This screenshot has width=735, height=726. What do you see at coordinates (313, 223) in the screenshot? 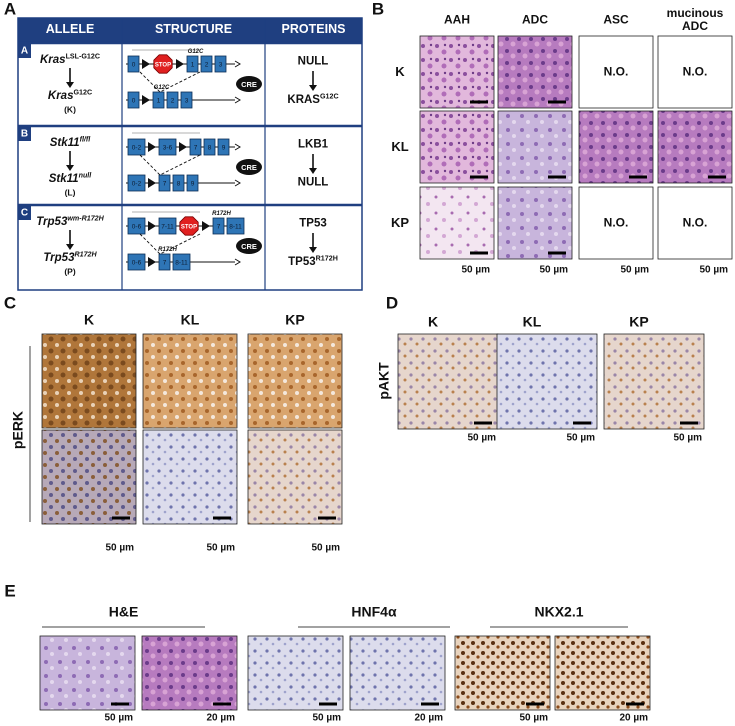
I see `protein-from: TP53` at bounding box center [313, 223].